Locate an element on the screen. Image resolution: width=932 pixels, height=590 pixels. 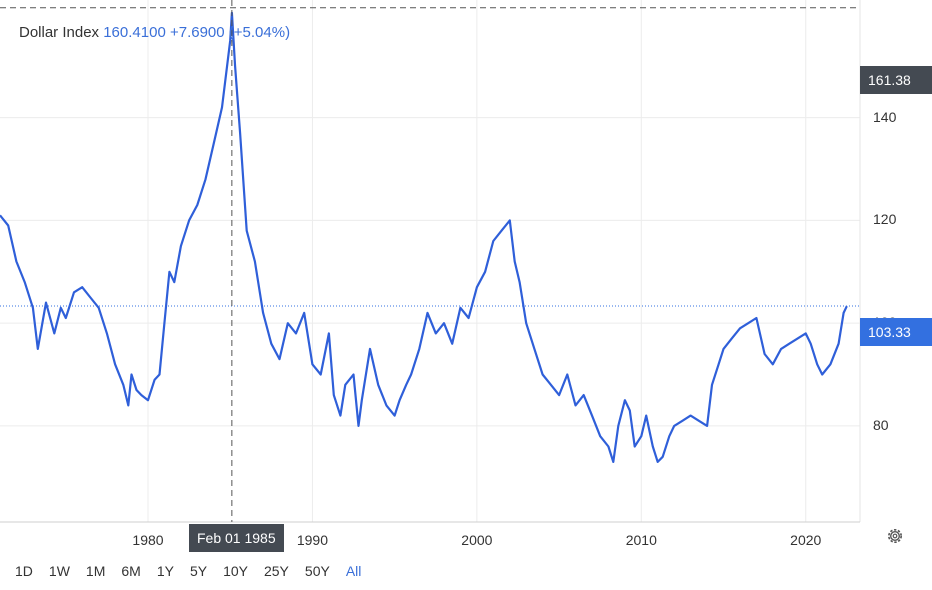
x-tick-label-1980: 1980 is located at coordinates (148, 540).